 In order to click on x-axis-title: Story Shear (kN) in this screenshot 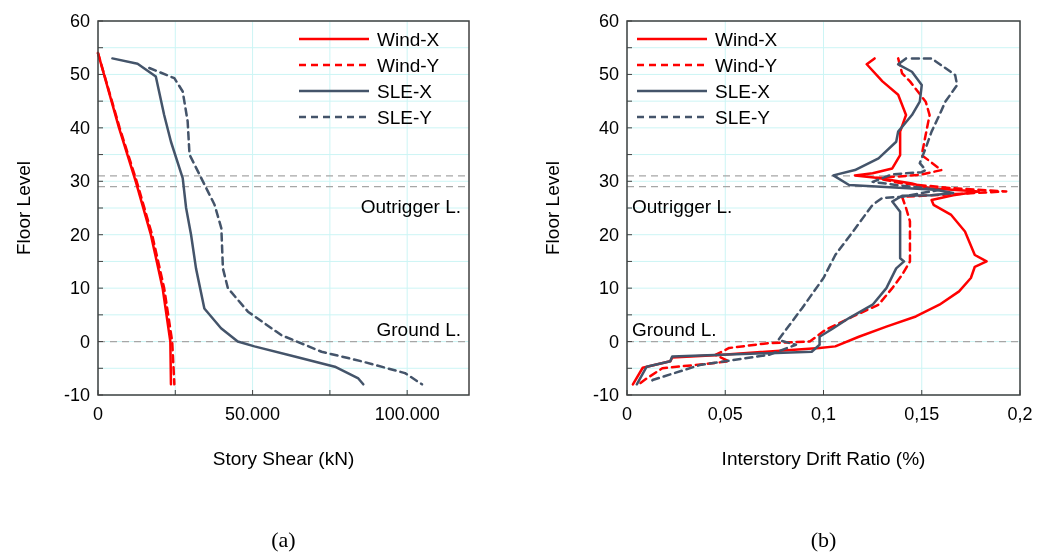, I will do `click(283, 458)`.